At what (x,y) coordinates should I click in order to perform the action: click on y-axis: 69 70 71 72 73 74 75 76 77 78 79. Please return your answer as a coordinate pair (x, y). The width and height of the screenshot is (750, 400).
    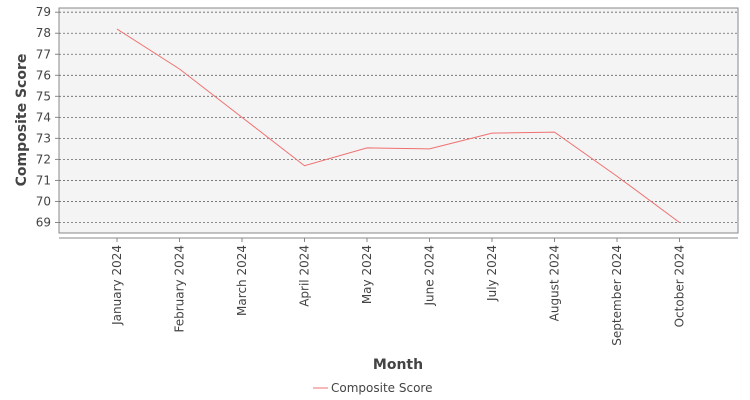
    Looking at the image, I should click on (47, 117).